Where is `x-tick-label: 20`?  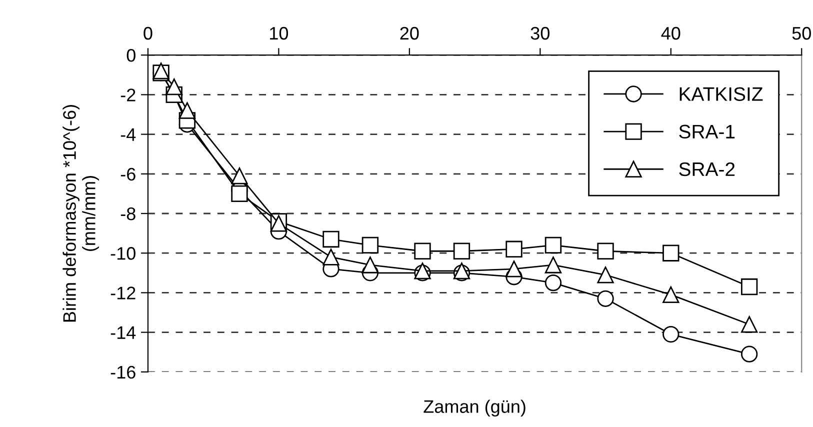 x-tick-label: 20 is located at coordinates (409, 33).